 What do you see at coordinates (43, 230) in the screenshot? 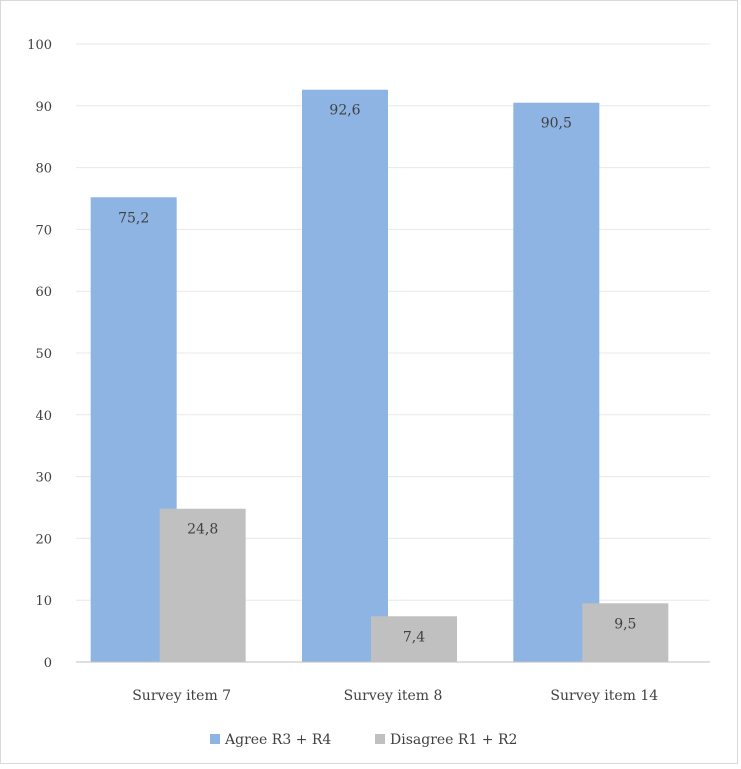
I see `y-tick-label: 70` at bounding box center [43, 230].